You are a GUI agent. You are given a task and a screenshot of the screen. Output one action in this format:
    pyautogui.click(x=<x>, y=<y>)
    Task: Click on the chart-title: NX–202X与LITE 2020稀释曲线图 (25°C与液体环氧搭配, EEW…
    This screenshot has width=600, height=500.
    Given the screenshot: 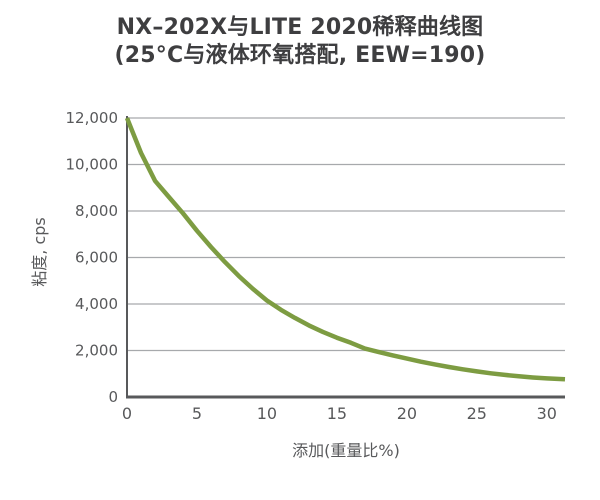 What is the action you would take?
    pyautogui.click(x=300, y=42)
    